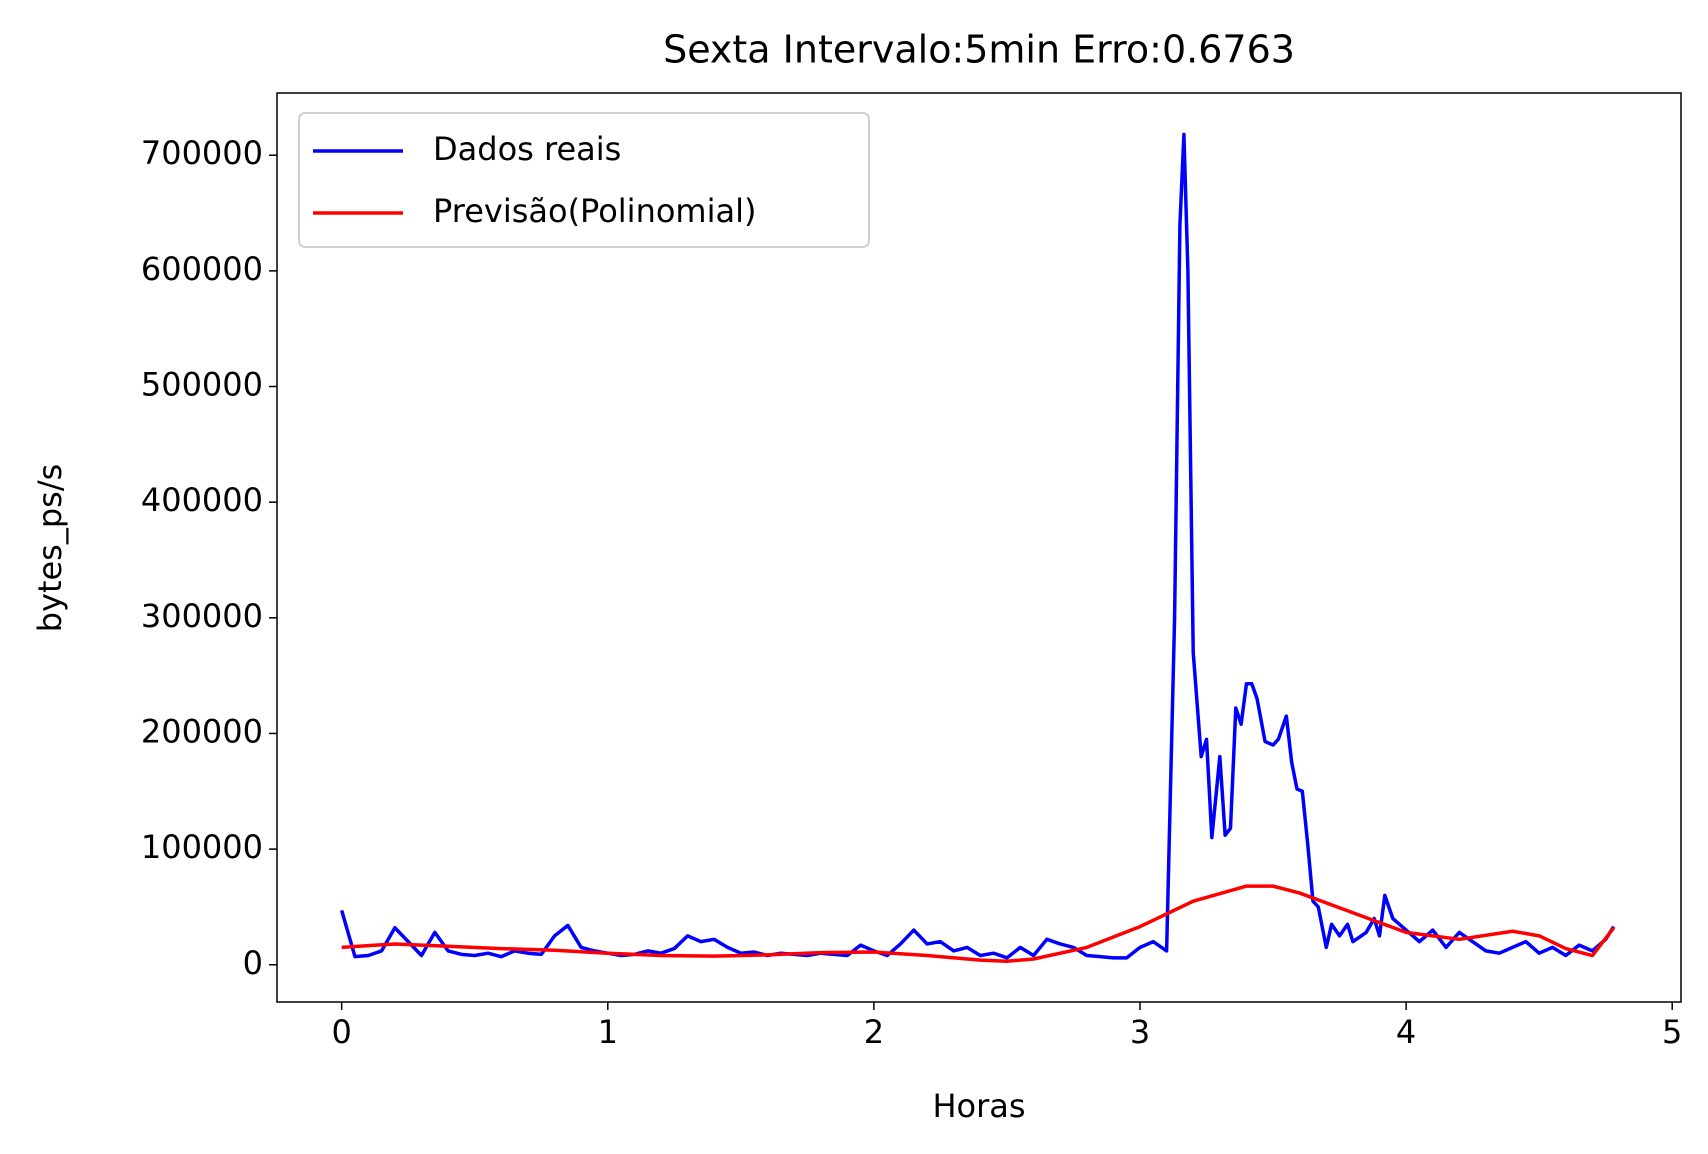 The image size is (1708, 1154). Describe the element at coordinates (979, 50) in the screenshot. I see `chart-title: Sexta Intervalo:5min Erro:0.6763` at that location.